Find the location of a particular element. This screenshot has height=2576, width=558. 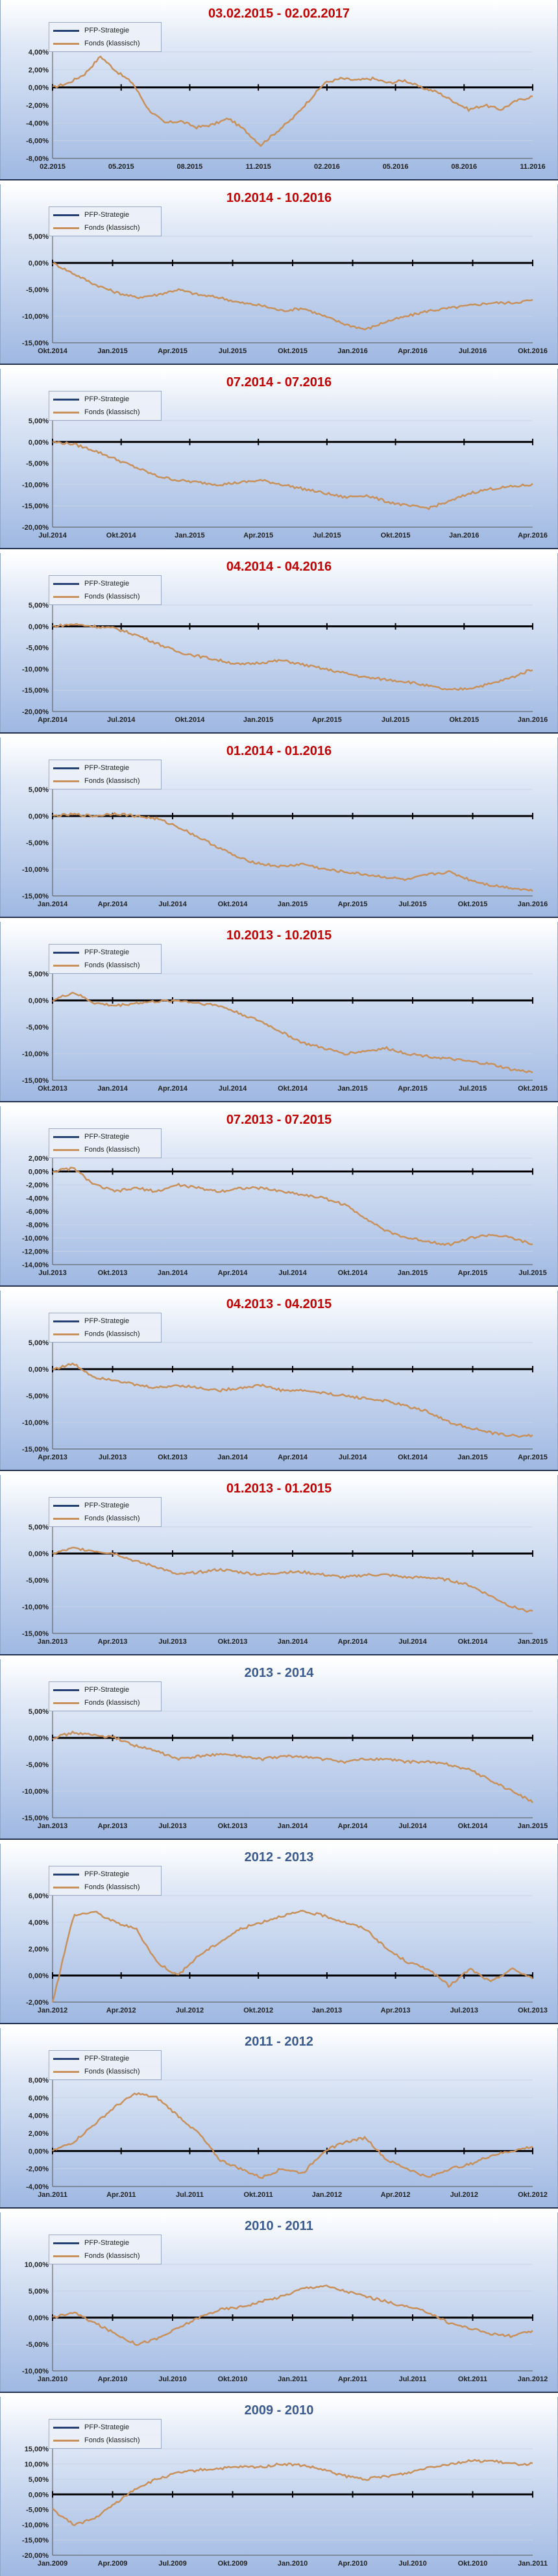

chart-title: 10.2013 - 10.2015 is located at coordinates (279, 935).